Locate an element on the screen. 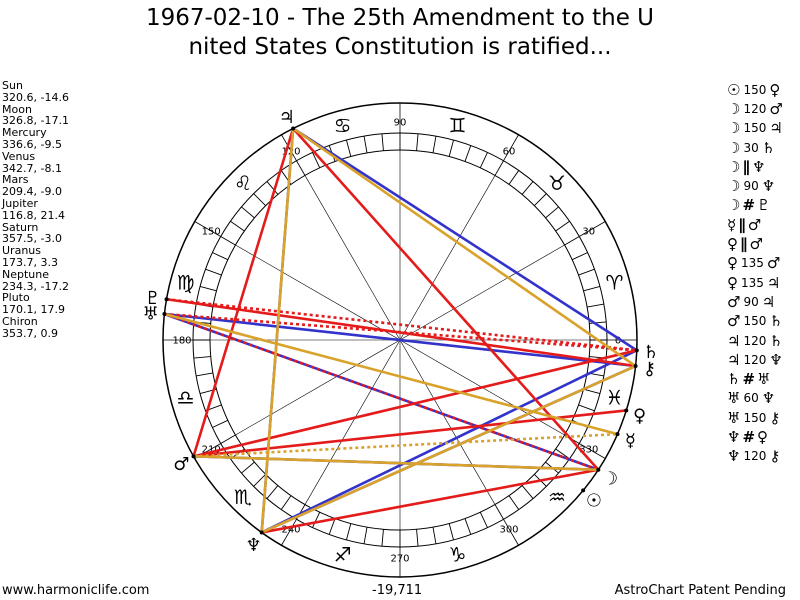 The image size is (800, 600). planet-values-pluto: 170.1, 17.9 is located at coordinates (33, 310).